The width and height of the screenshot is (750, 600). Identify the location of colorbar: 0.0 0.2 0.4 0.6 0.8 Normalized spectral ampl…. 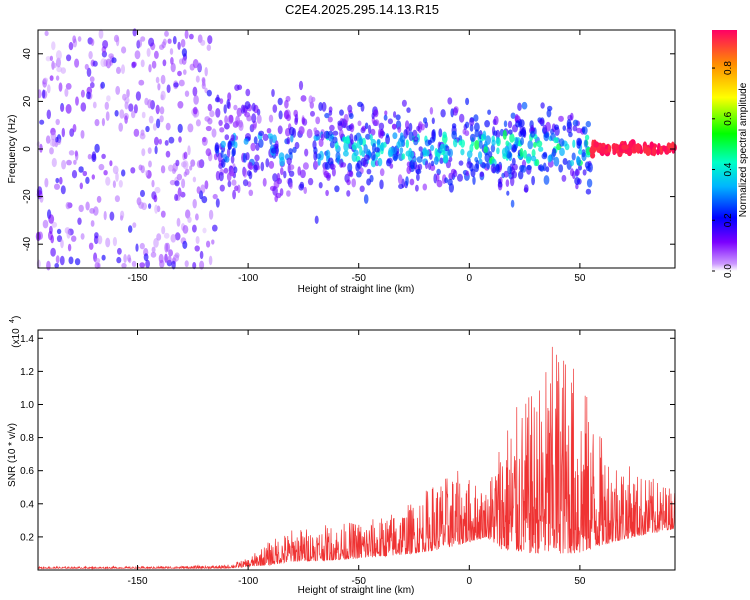
(730, 154).